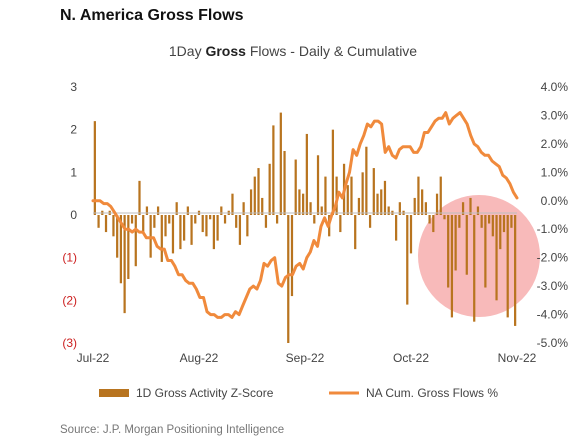  Describe the element at coordinates (555, 172) in the screenshot. I see `right-tick-label: 1.0%` at that location.